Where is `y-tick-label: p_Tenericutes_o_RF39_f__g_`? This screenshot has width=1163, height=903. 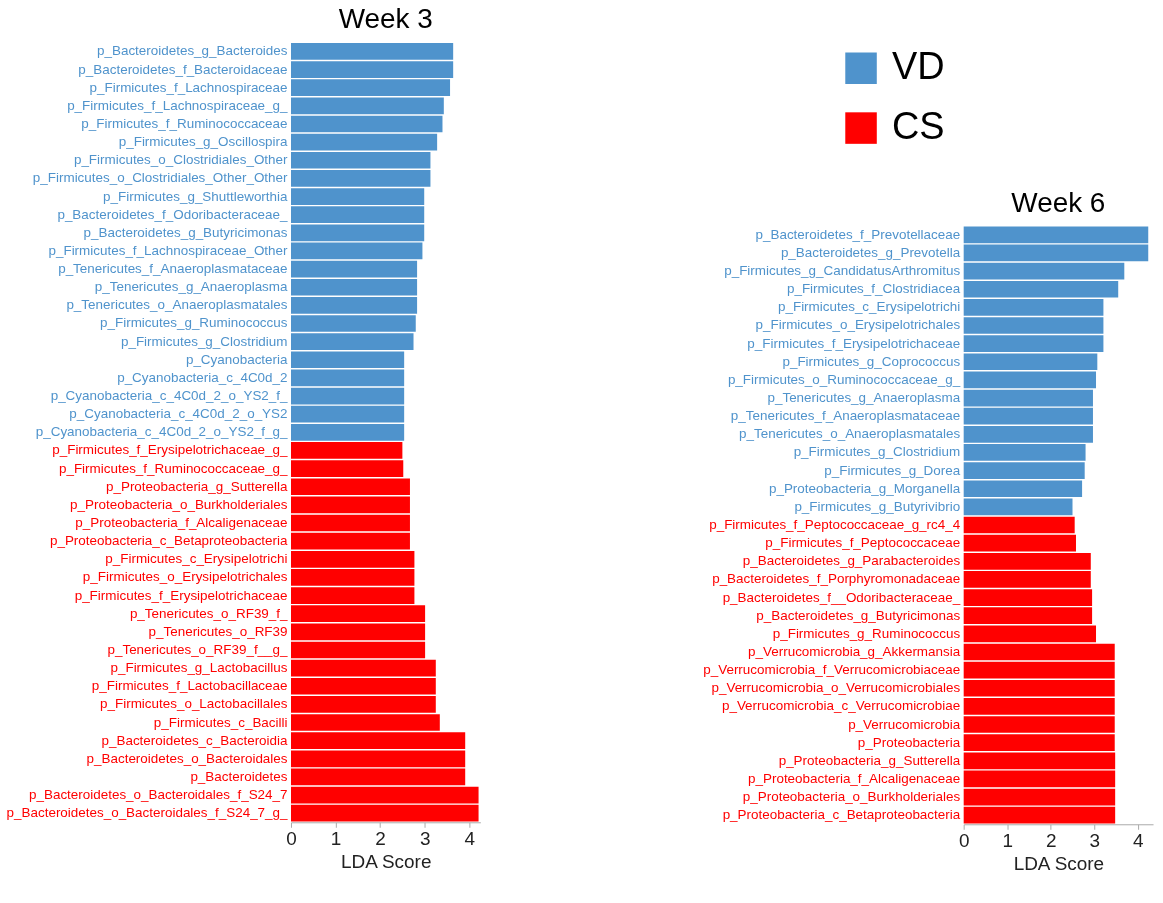 y-tick-label: p_Tenericutes_o_RF39_f__g_ is located at coordinates (198, 649).